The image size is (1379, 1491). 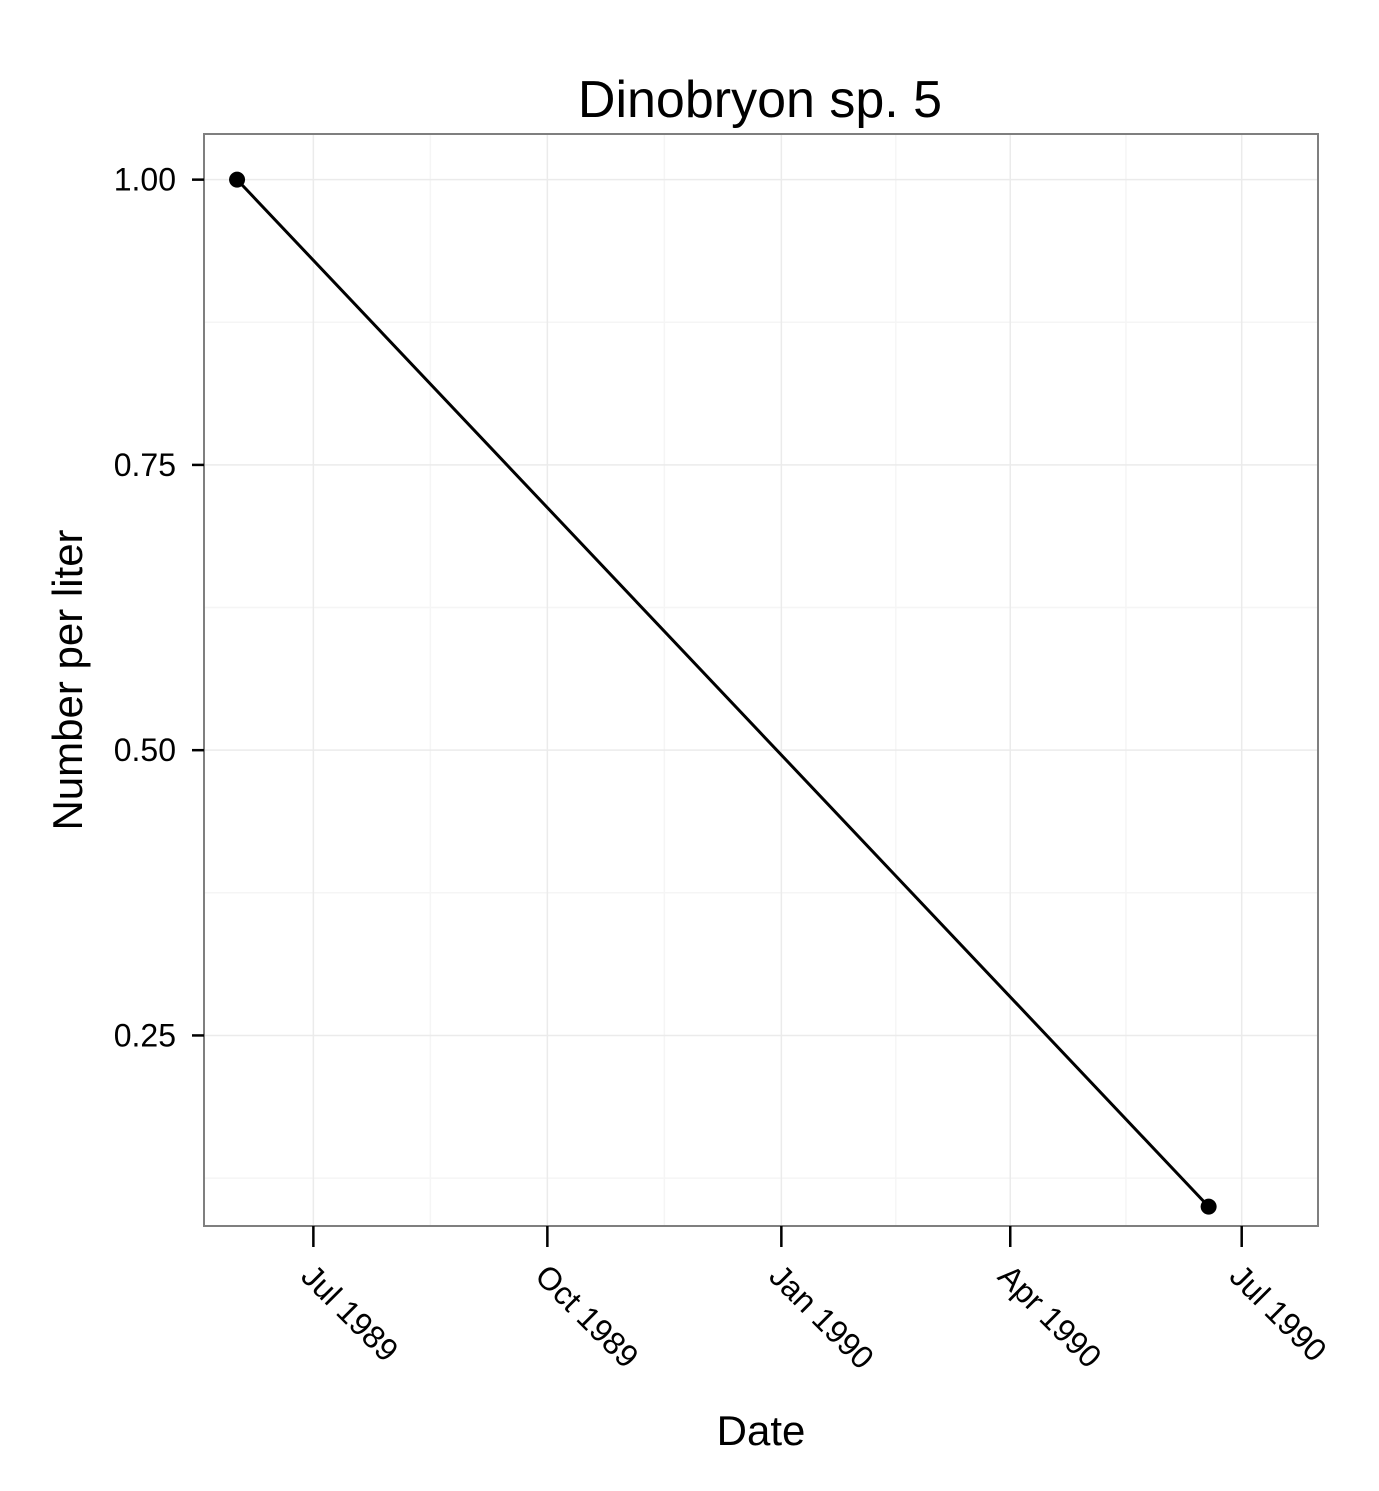 I want to click on chart-title: Dinobryon sp. 5, so click(x=760, y=100).